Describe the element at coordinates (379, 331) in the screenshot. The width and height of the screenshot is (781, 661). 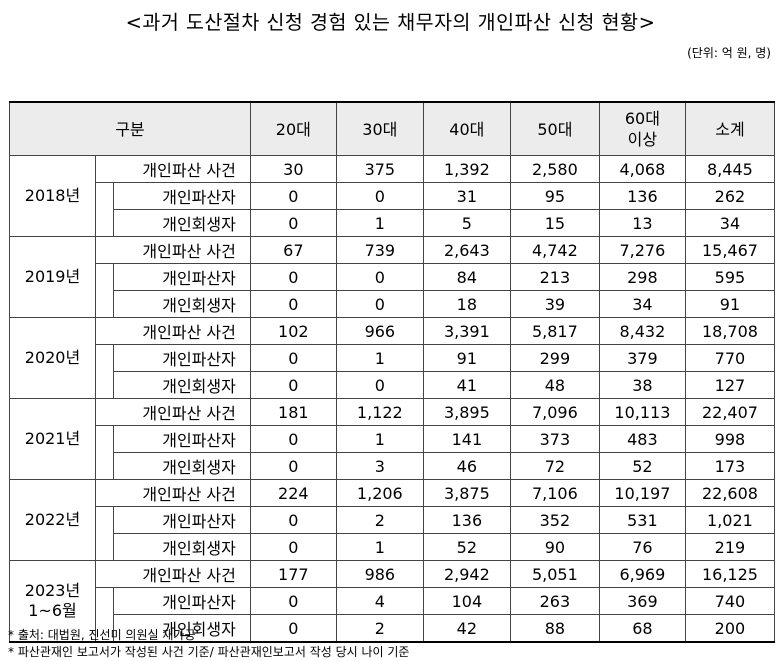
I see `value-cell: 966` at that location.